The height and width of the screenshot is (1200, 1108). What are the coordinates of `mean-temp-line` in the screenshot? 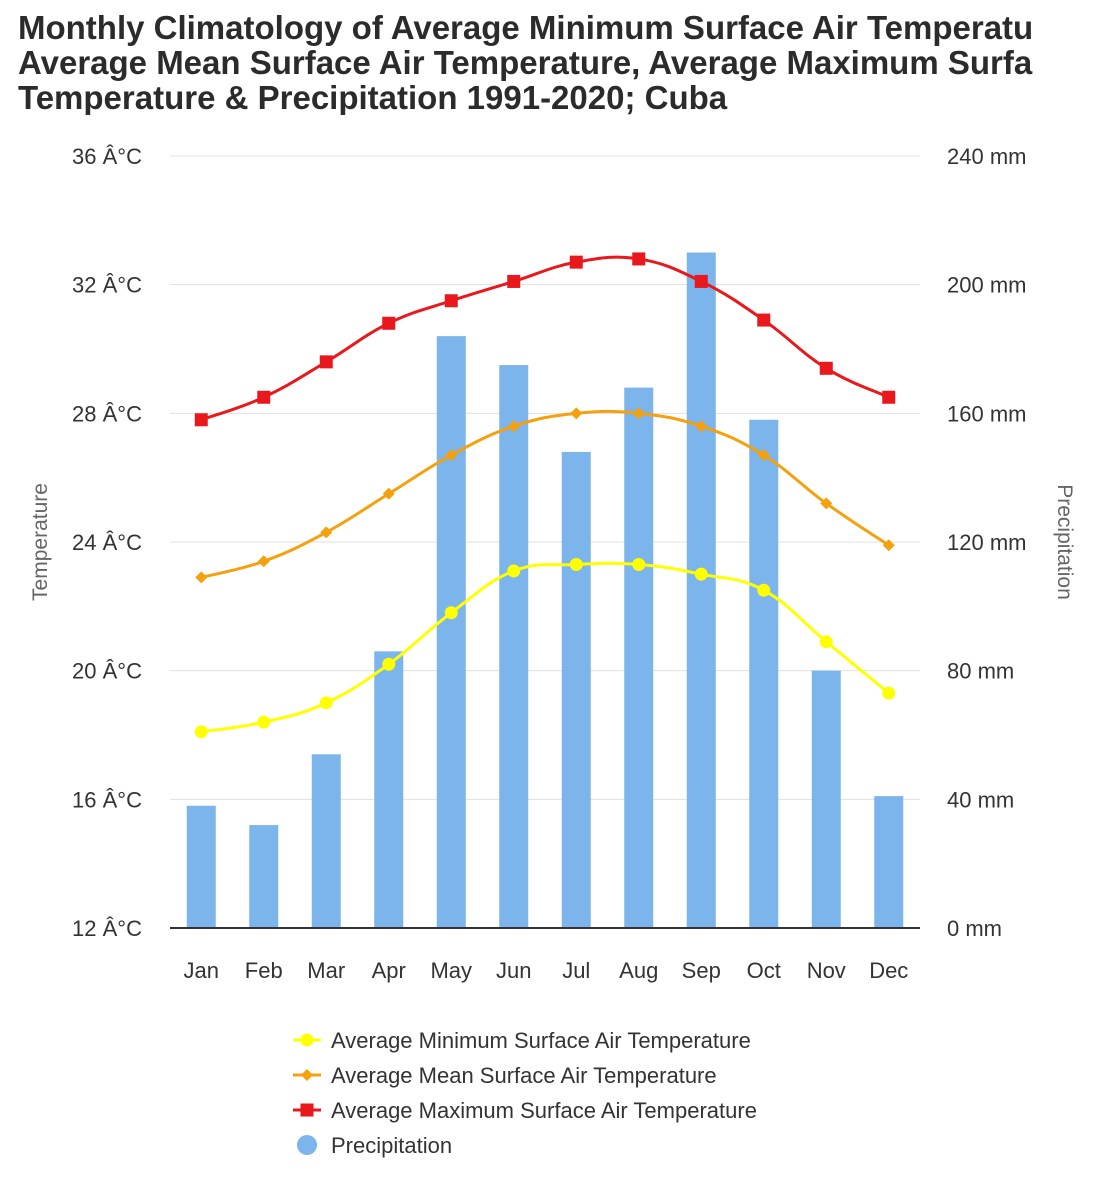 It's located at (545, 494).